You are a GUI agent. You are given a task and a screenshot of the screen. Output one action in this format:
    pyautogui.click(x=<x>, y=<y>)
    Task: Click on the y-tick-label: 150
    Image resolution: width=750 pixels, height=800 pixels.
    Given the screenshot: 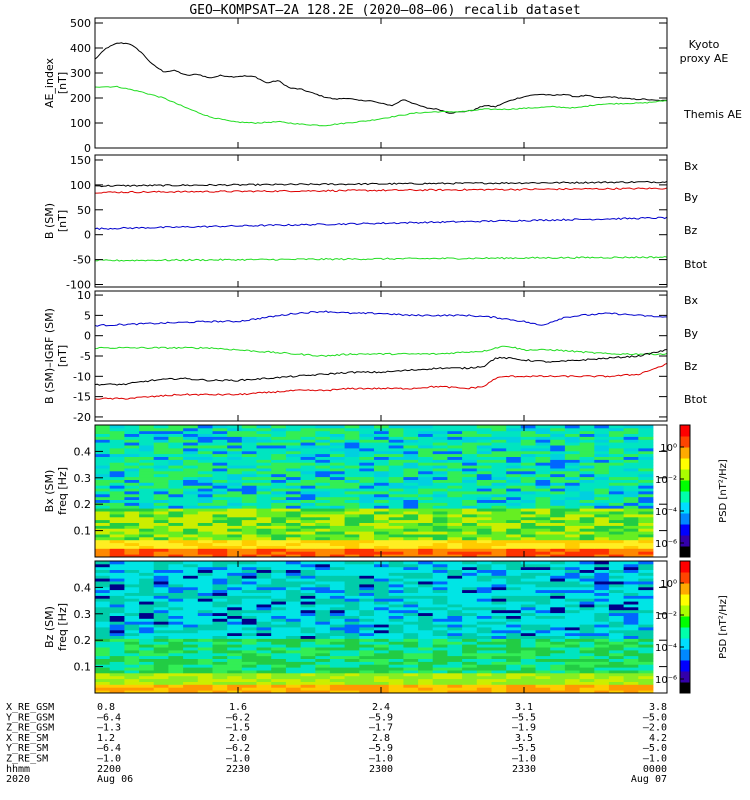 What is the action you would take?
    pyautogui.click(x=80, y=160)
    